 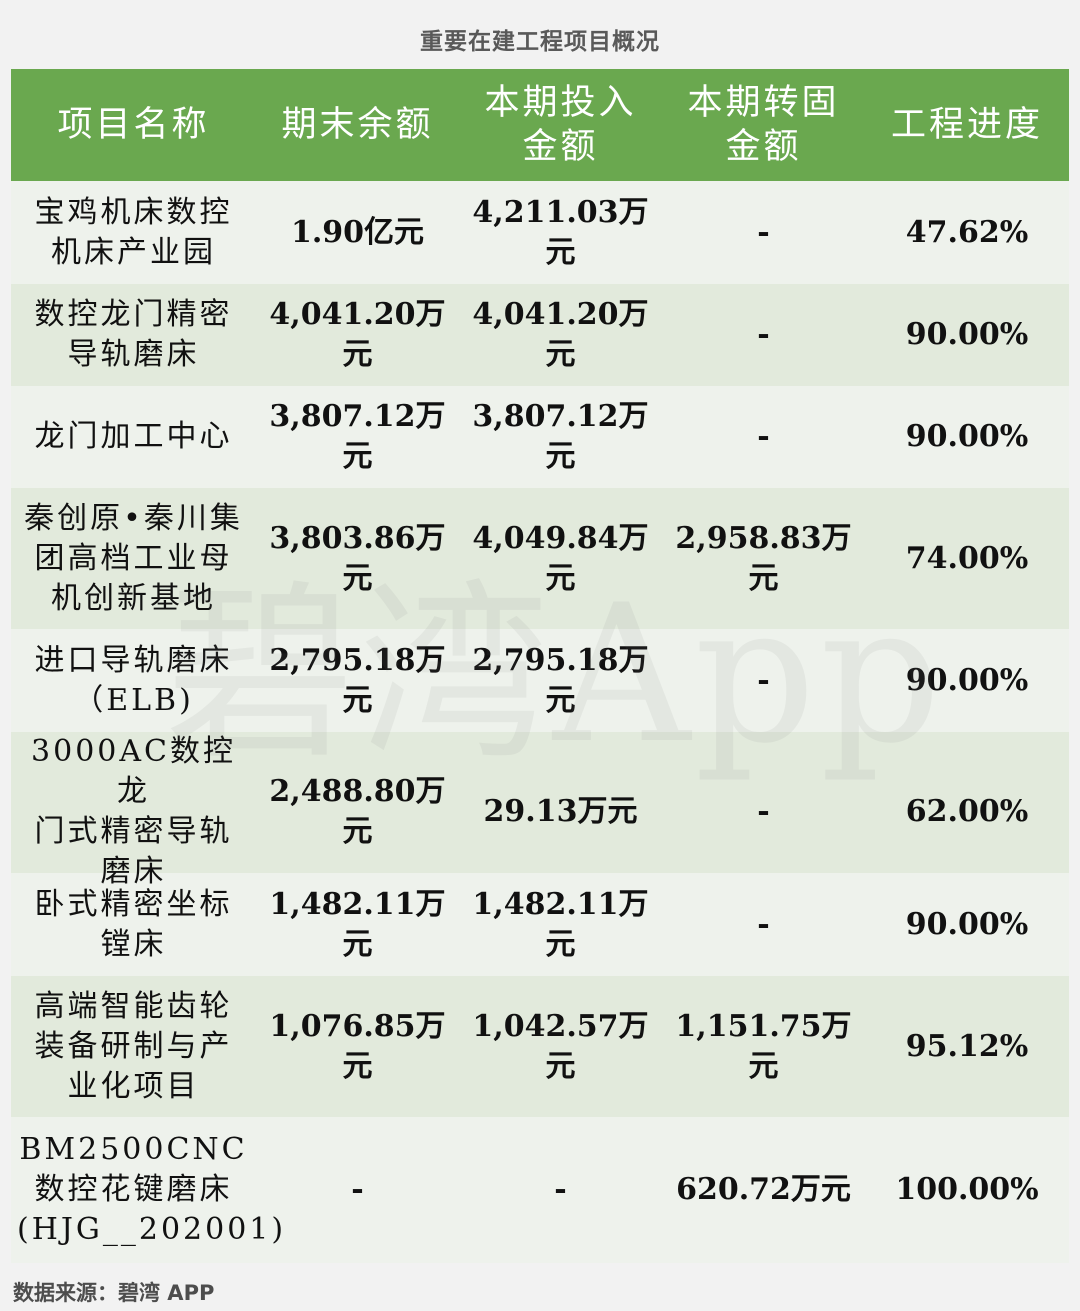 What do you see at coordinates (357, 334) in the screenshot?
I see `ending-balance-cell: 4,041.20万元` at bounding box center [357, 334].